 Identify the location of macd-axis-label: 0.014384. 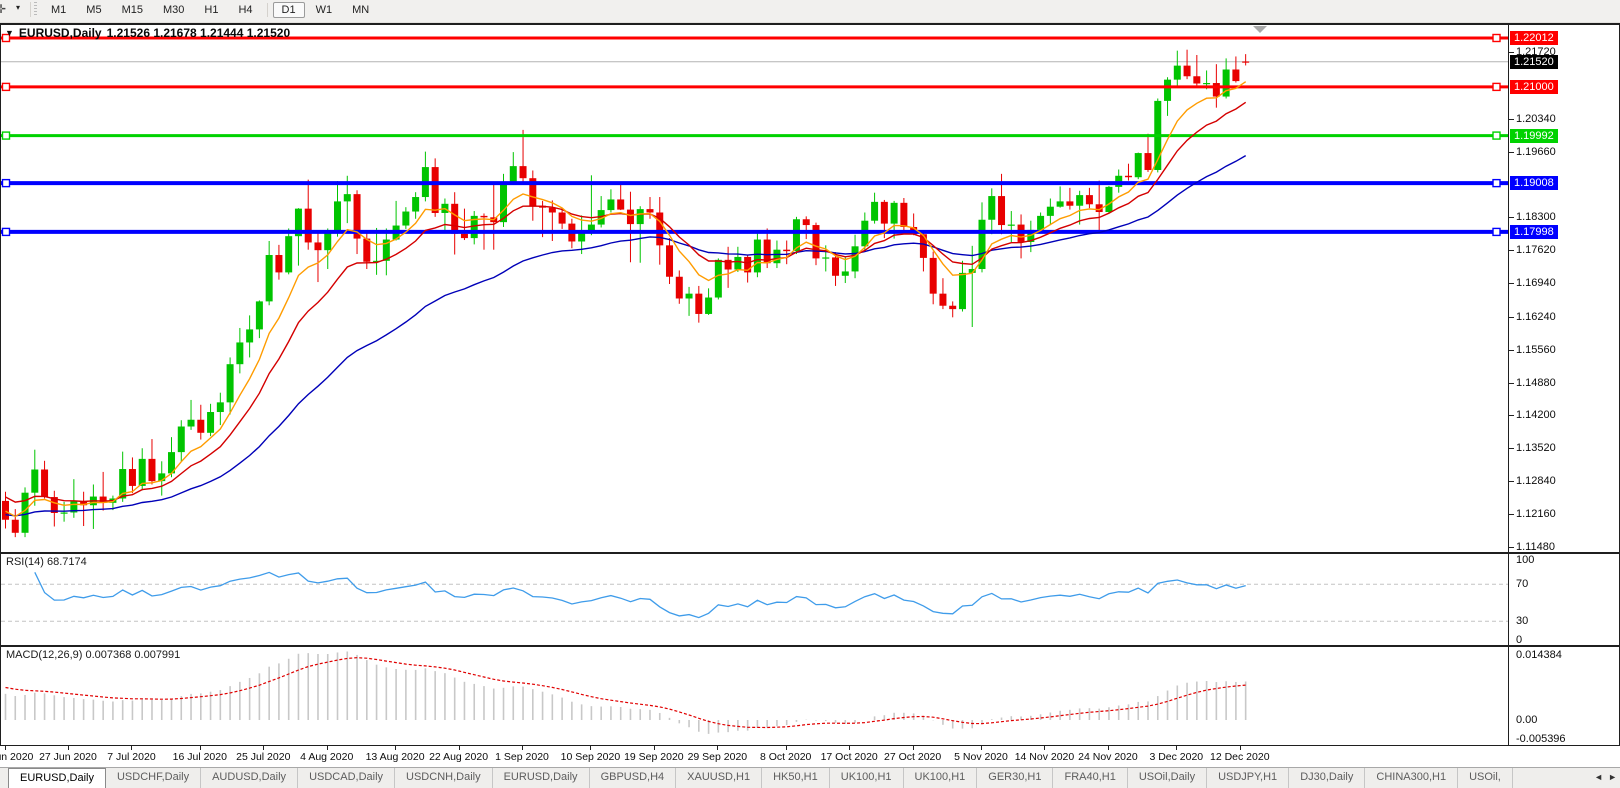
(1539, 654).